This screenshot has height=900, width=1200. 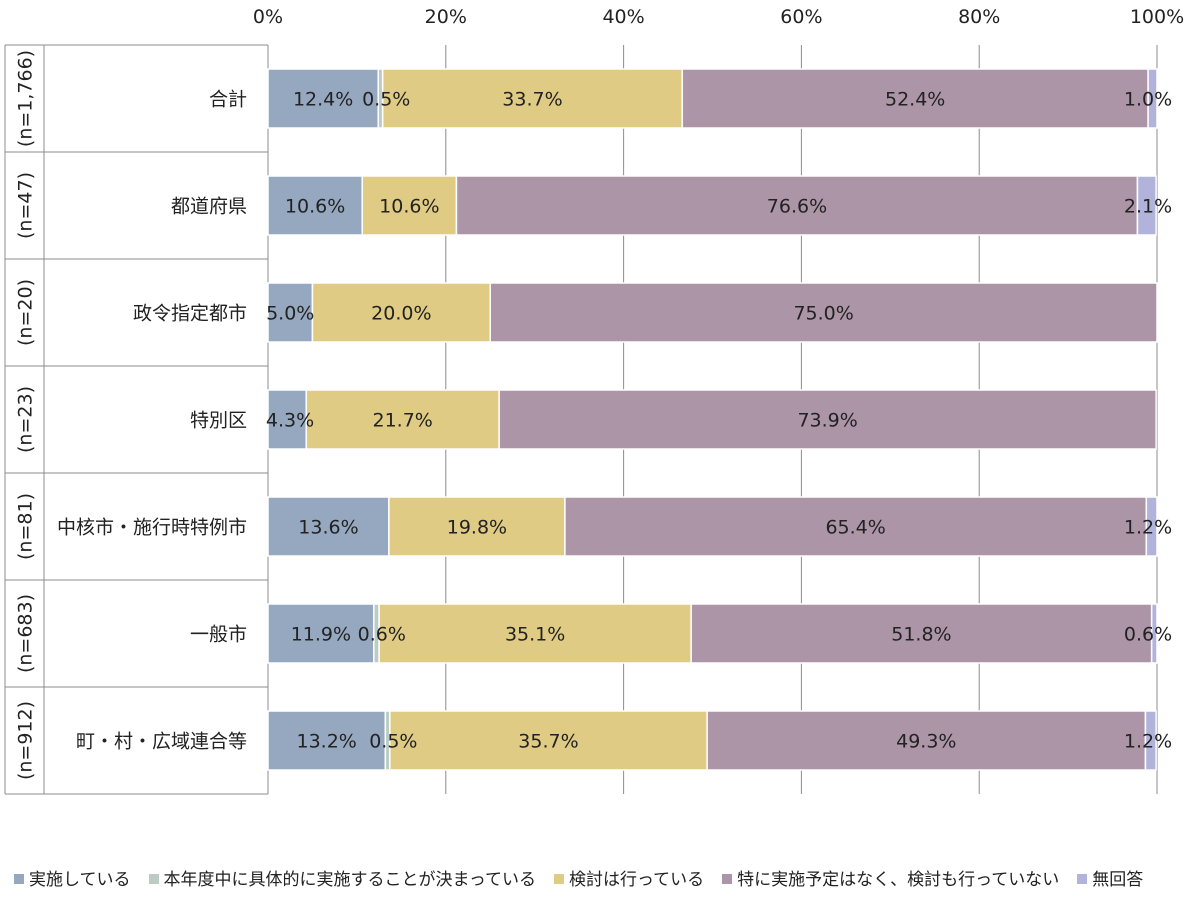 I want to click on data-label: 65.4%, so click(x=855, y=528).